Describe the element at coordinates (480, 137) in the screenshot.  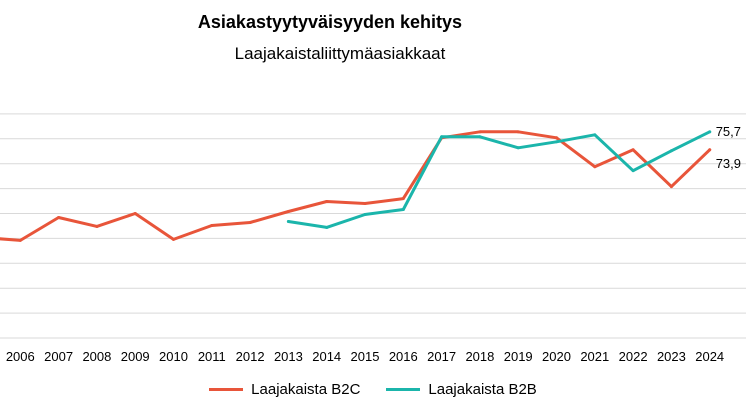
I see `data-point-b2b-2018` at that location.